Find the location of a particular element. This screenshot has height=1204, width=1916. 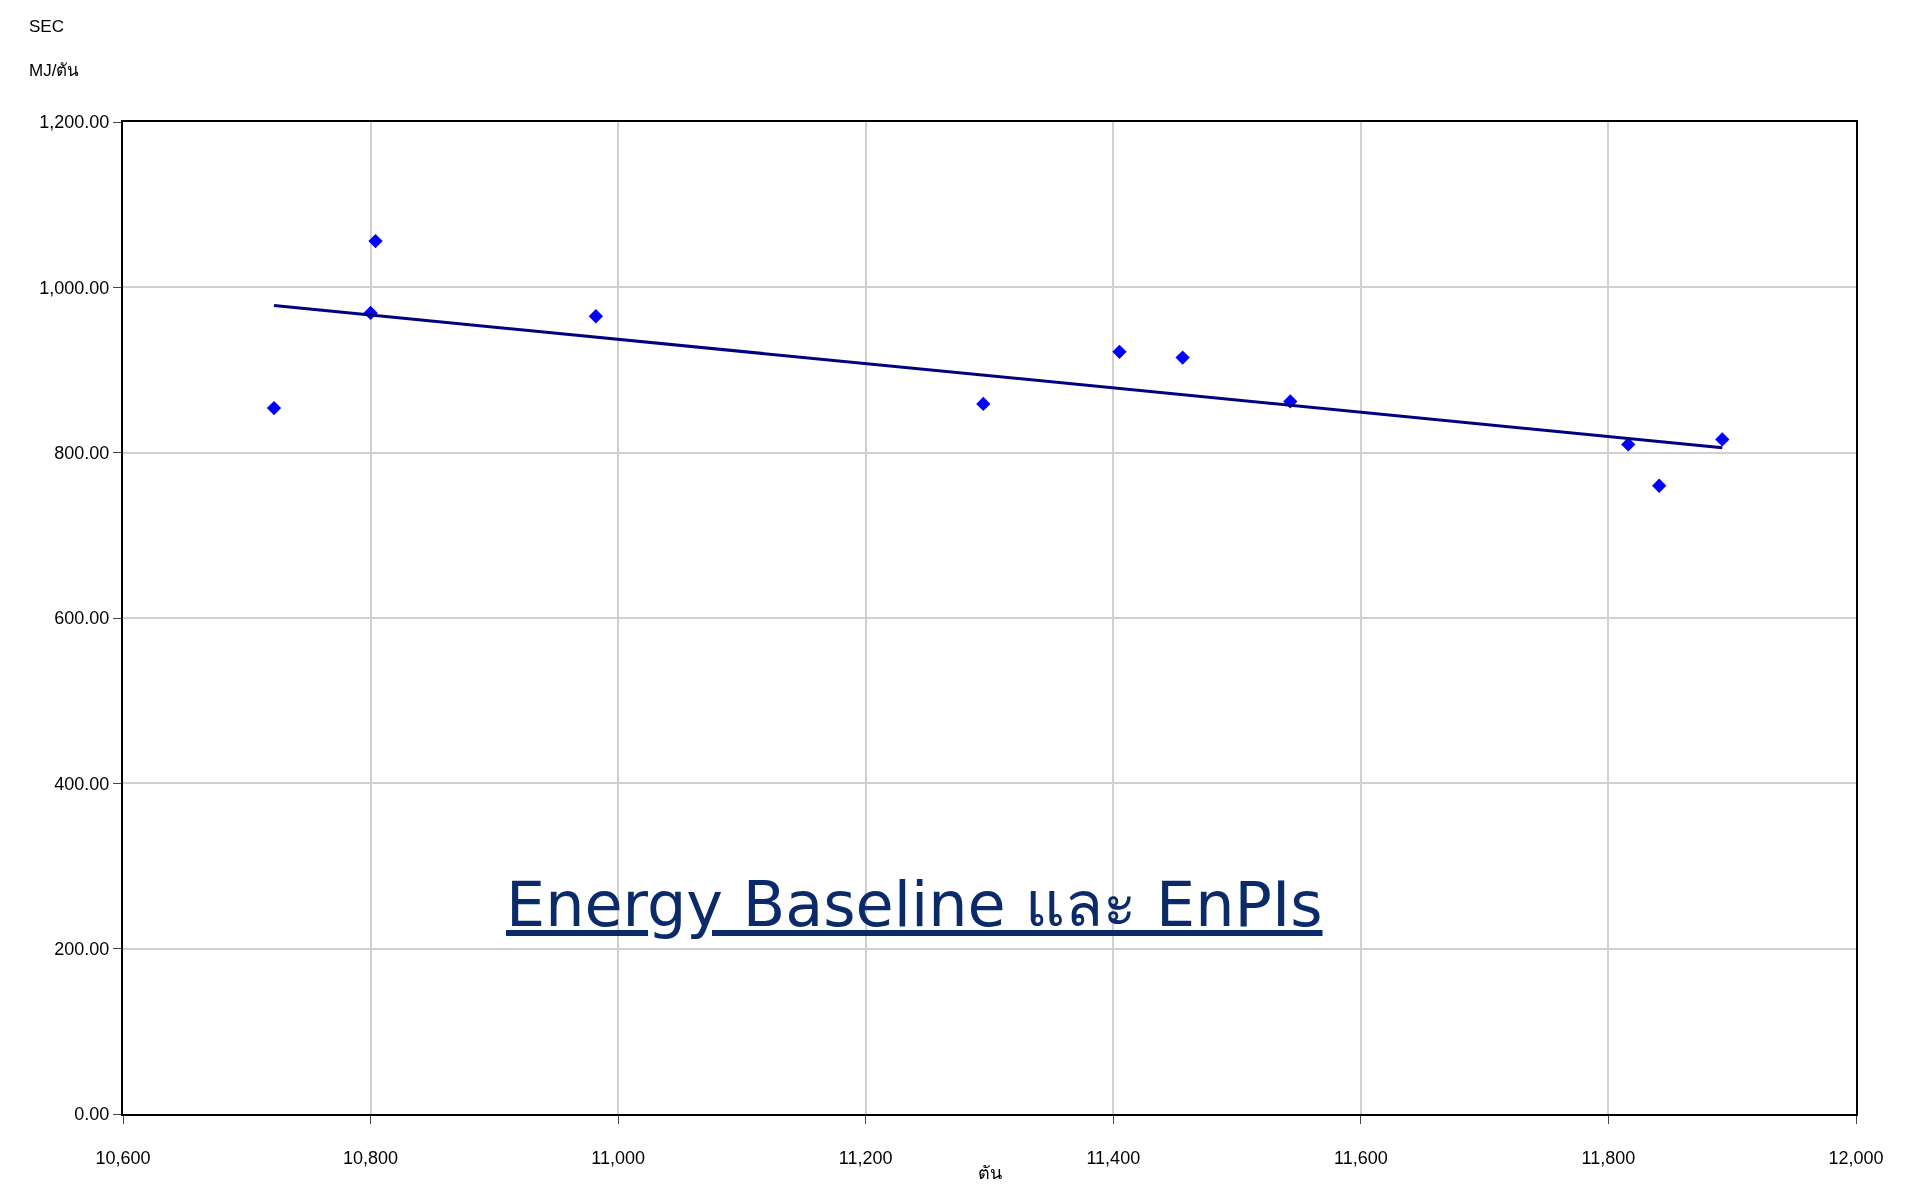

y-tick-label: 600.00 is located at coordinates (82, 618).